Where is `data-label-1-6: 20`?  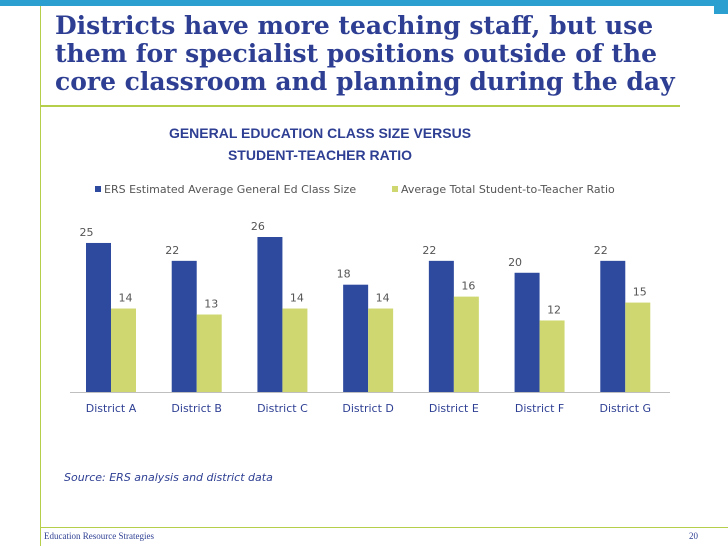
data-label-1-6: 20 is located at coordinates (515, 262).